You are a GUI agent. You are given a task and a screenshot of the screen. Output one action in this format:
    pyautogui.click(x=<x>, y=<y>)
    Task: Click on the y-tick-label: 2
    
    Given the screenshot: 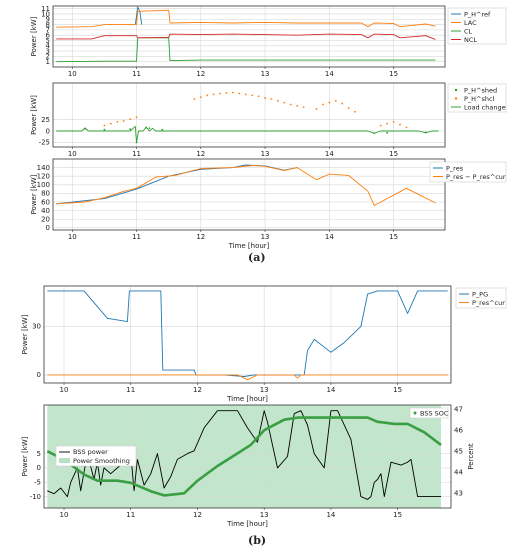 What is the action you would take?
    pyautogui.click(x=48, y=57)
    